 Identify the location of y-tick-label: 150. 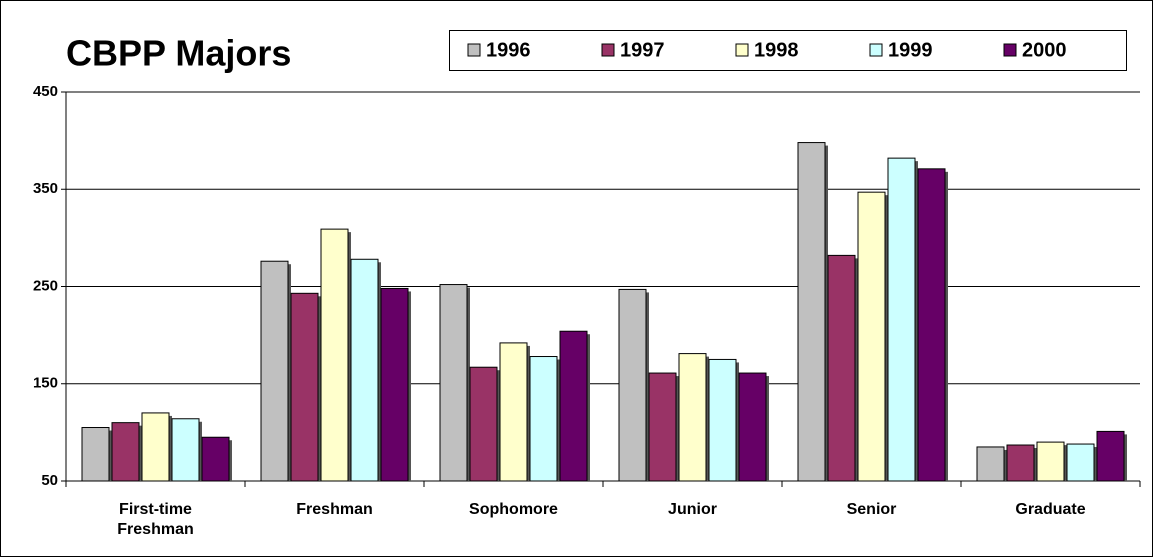
(45, 383).